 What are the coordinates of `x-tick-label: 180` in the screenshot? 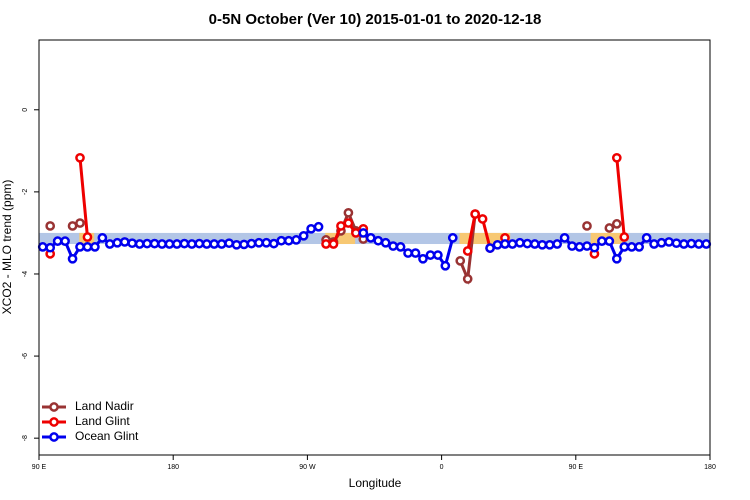 It's located at (710, 467).